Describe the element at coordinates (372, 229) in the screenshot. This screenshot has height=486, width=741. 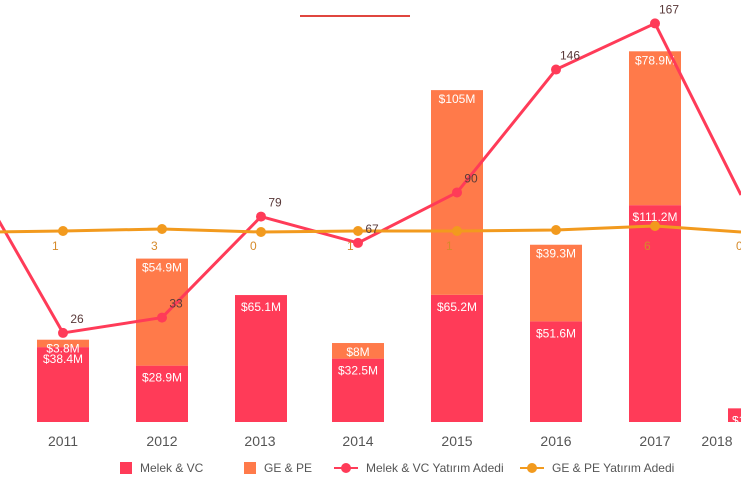
I see `point-label-melek-vc-yatirim-adedi: 67` at that location.